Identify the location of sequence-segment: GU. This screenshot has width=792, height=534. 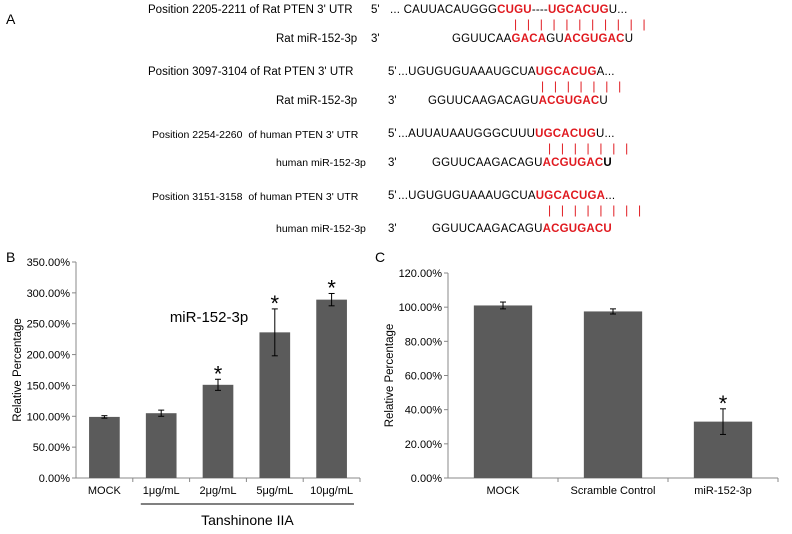
(555, 39).